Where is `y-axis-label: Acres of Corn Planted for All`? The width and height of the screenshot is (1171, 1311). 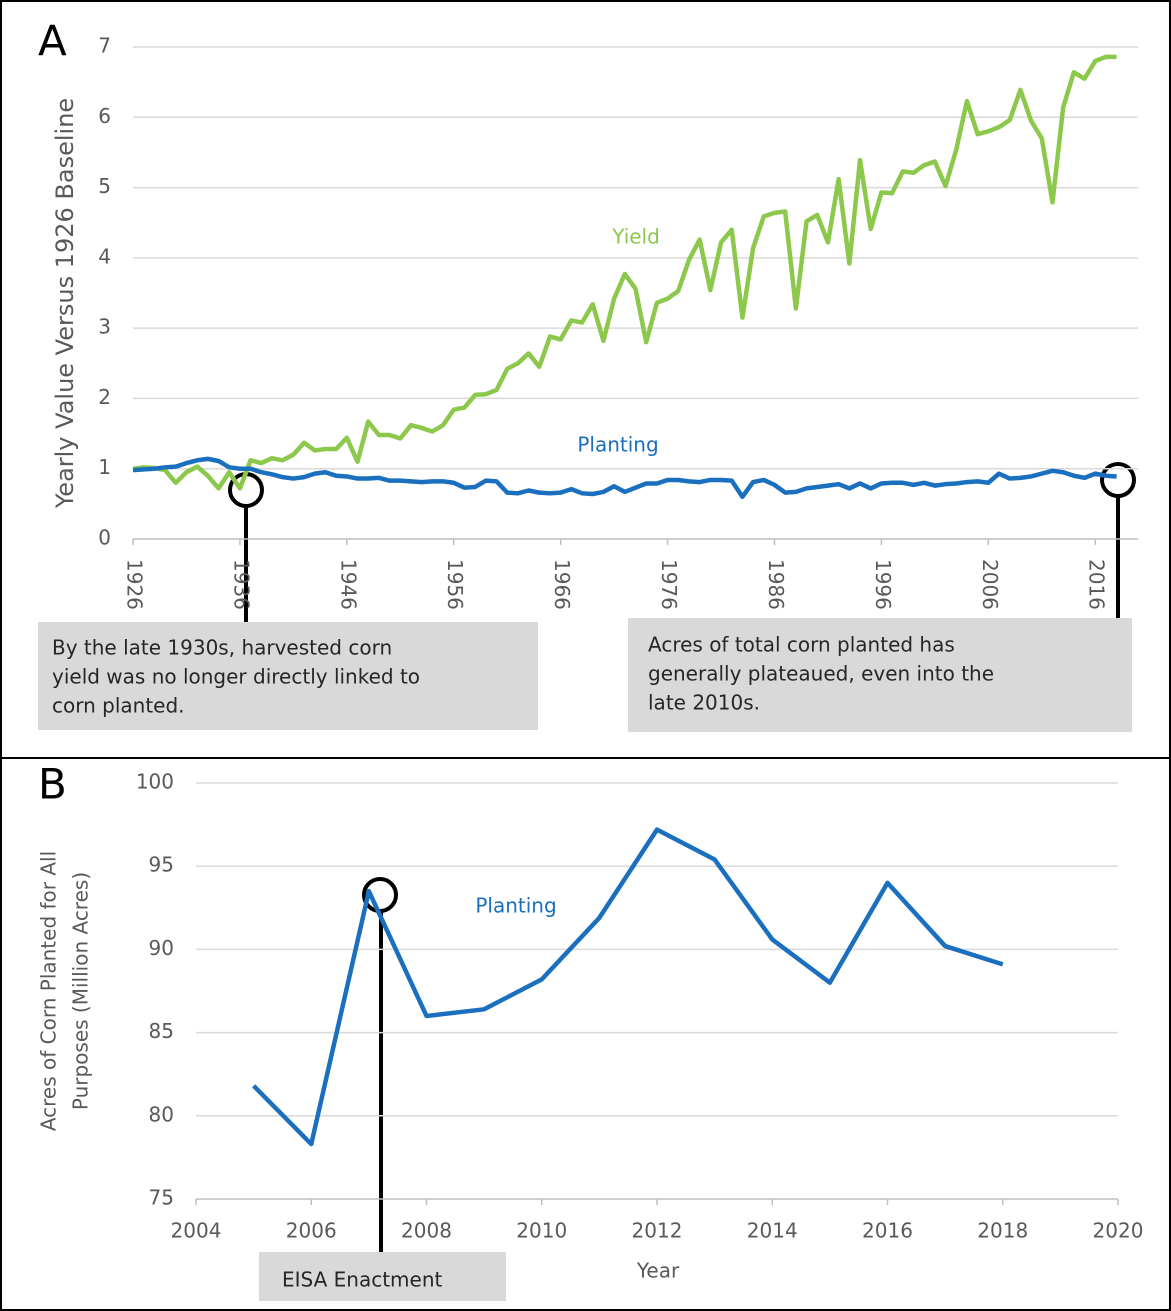
y-axis-label: Acres of Corn Planted for All is located at coordinates (49, 991).